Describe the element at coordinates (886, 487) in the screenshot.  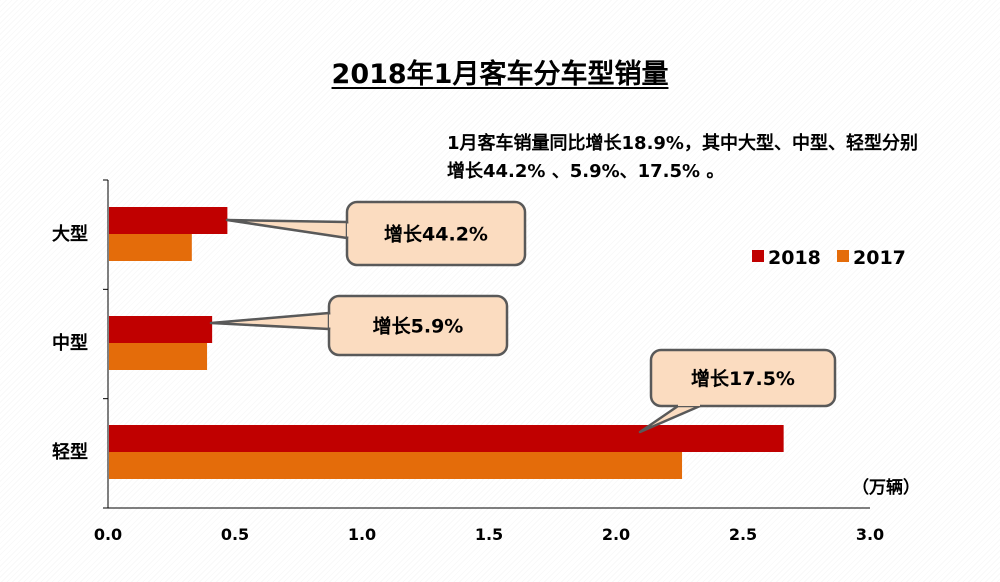
I see `unit-label: （万辆）` at that location.